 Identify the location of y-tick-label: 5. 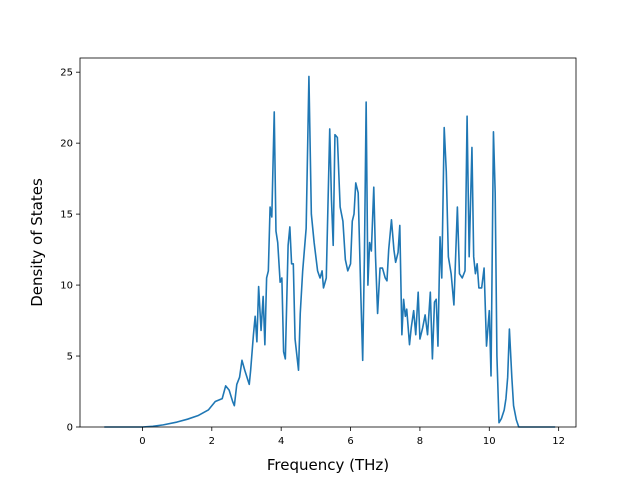
(70, 357).